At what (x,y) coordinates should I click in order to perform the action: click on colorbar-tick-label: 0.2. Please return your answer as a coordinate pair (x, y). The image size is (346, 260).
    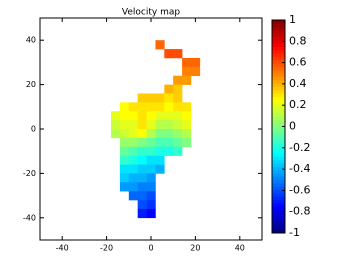
    Looking at the image, I should click on (298, 104).